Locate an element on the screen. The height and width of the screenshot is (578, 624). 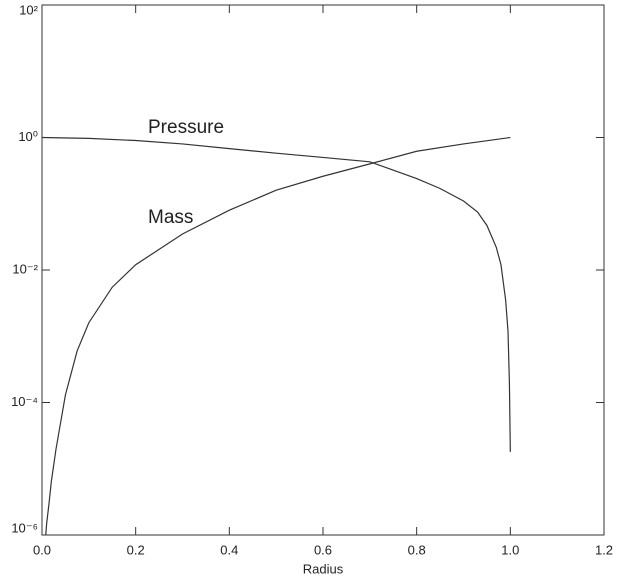
series-label: Pressure is located at coordinates (186, 127).